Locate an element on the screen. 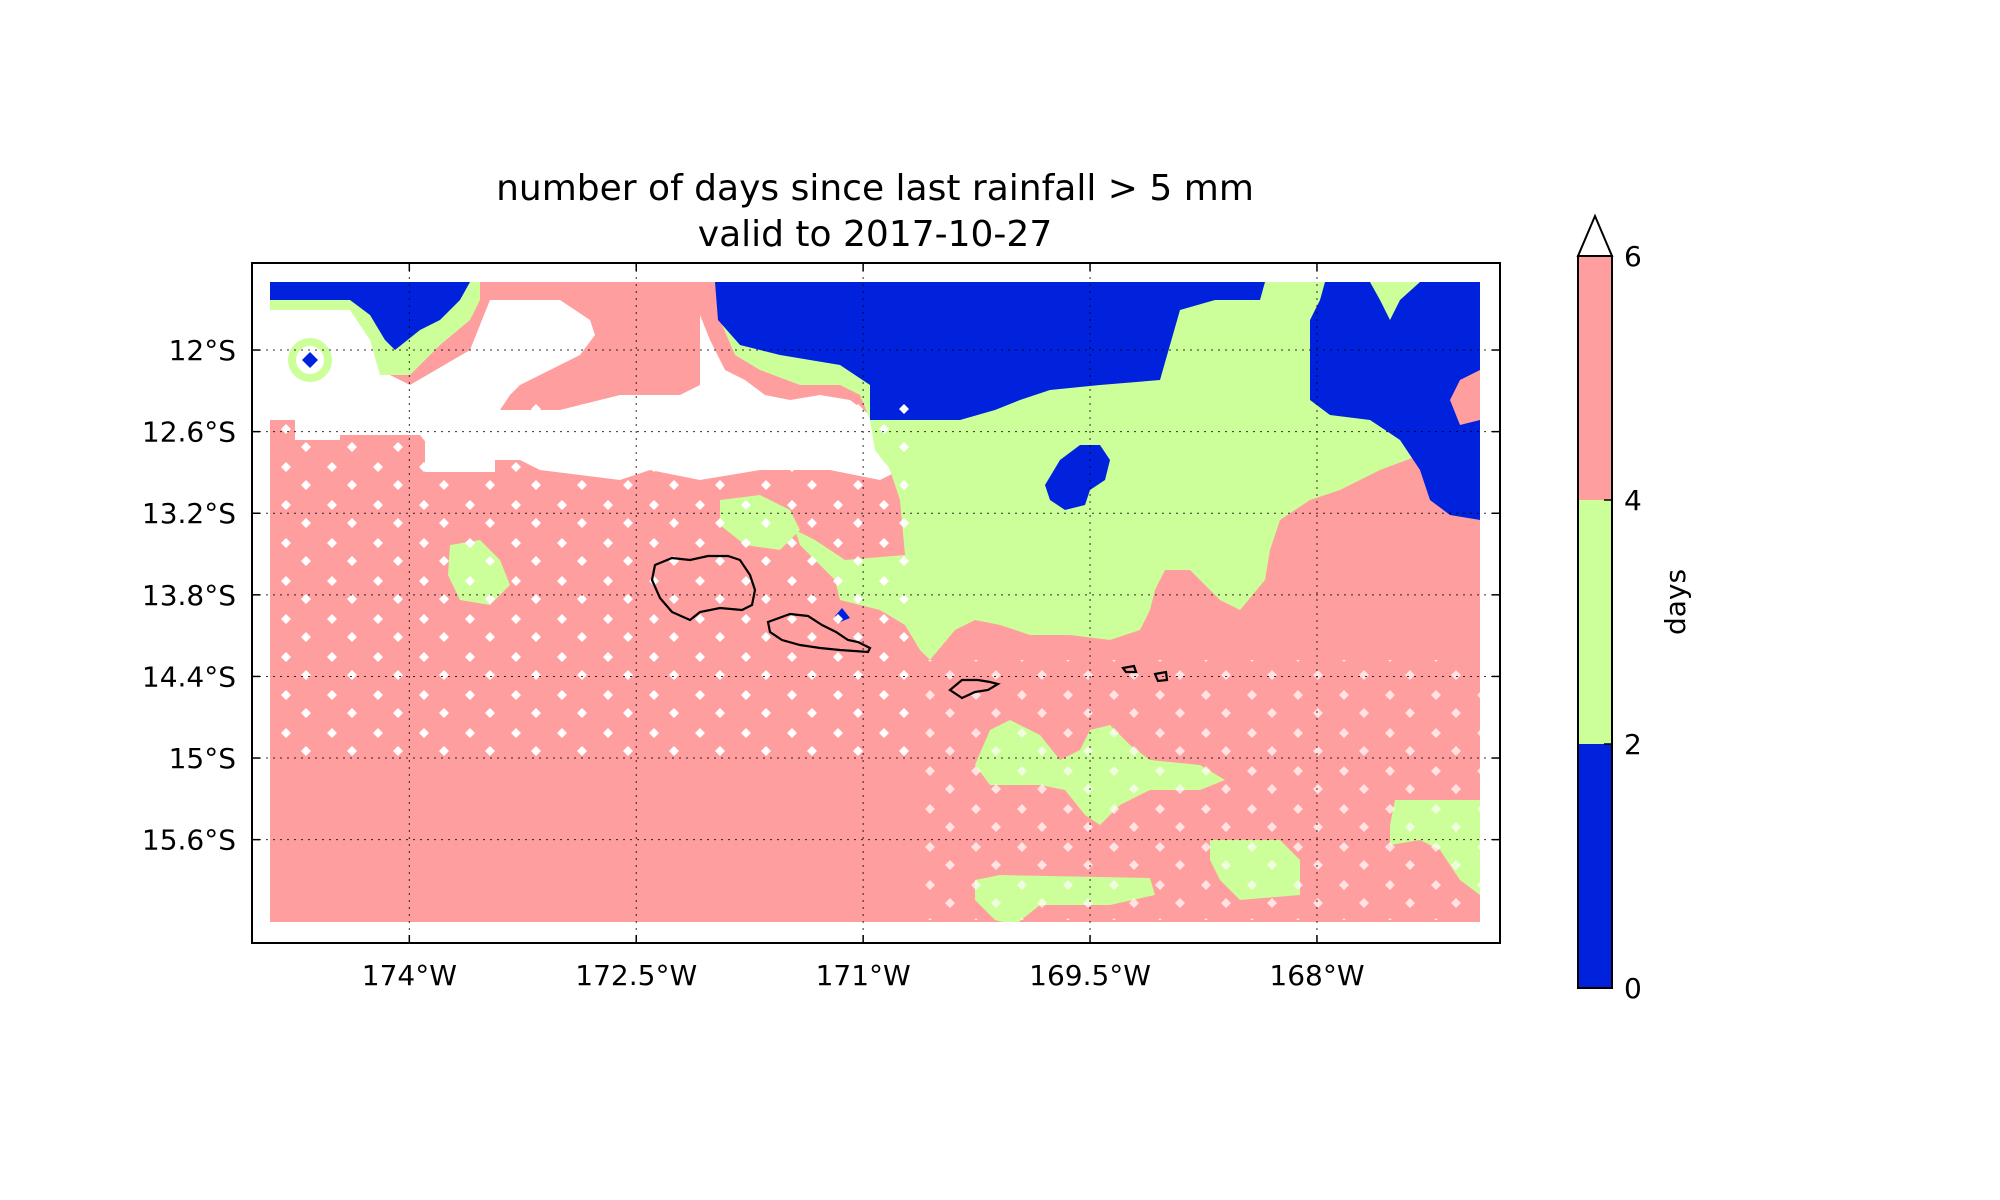 The image size is (2000, 1200). colorbar-tick-label: 4 is located at coordinates (1633, 500).